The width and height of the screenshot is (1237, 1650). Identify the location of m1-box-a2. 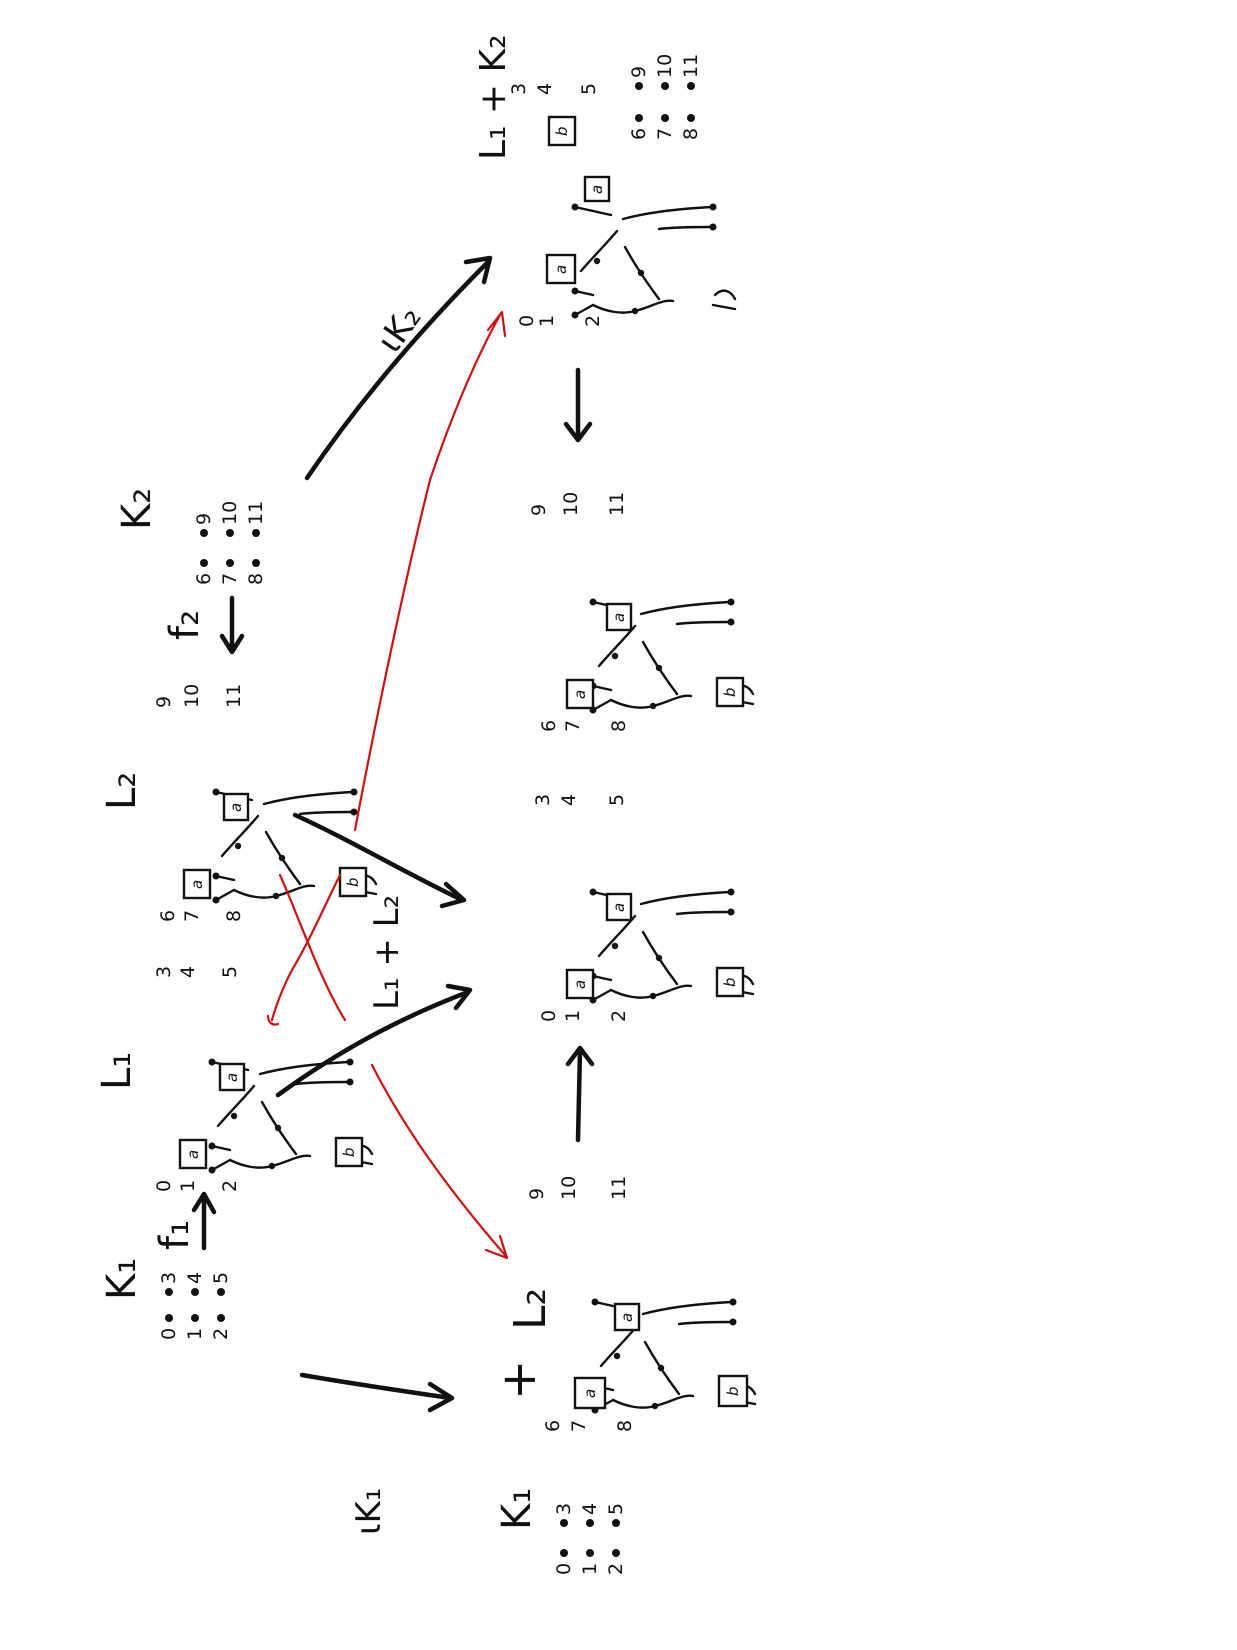
(619, 907).